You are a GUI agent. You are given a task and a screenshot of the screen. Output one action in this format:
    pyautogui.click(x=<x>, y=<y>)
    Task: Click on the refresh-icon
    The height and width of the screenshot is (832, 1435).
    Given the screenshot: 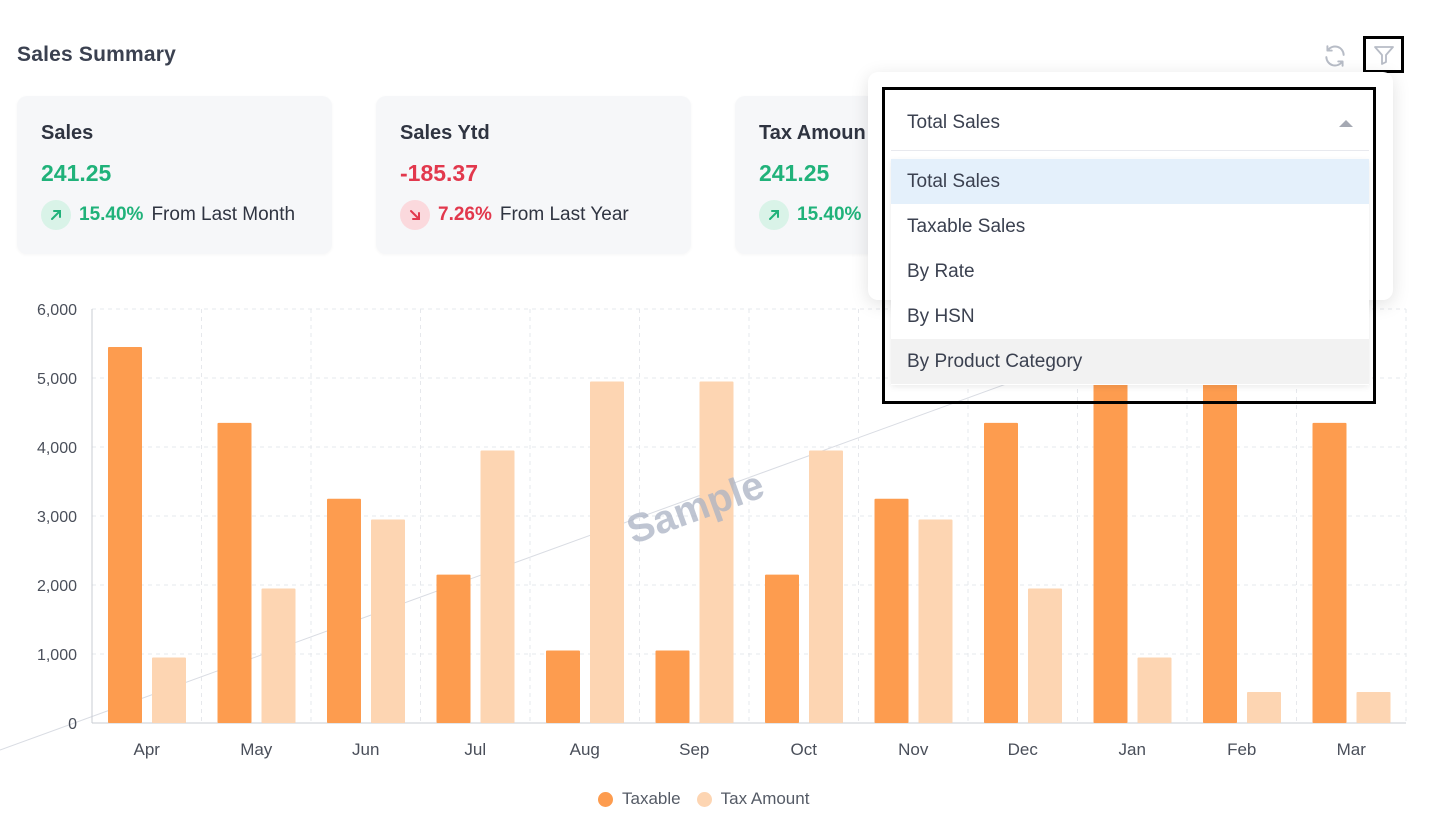 What is the action you would take?
    pyautogui.click(x=1335, y=56)
    